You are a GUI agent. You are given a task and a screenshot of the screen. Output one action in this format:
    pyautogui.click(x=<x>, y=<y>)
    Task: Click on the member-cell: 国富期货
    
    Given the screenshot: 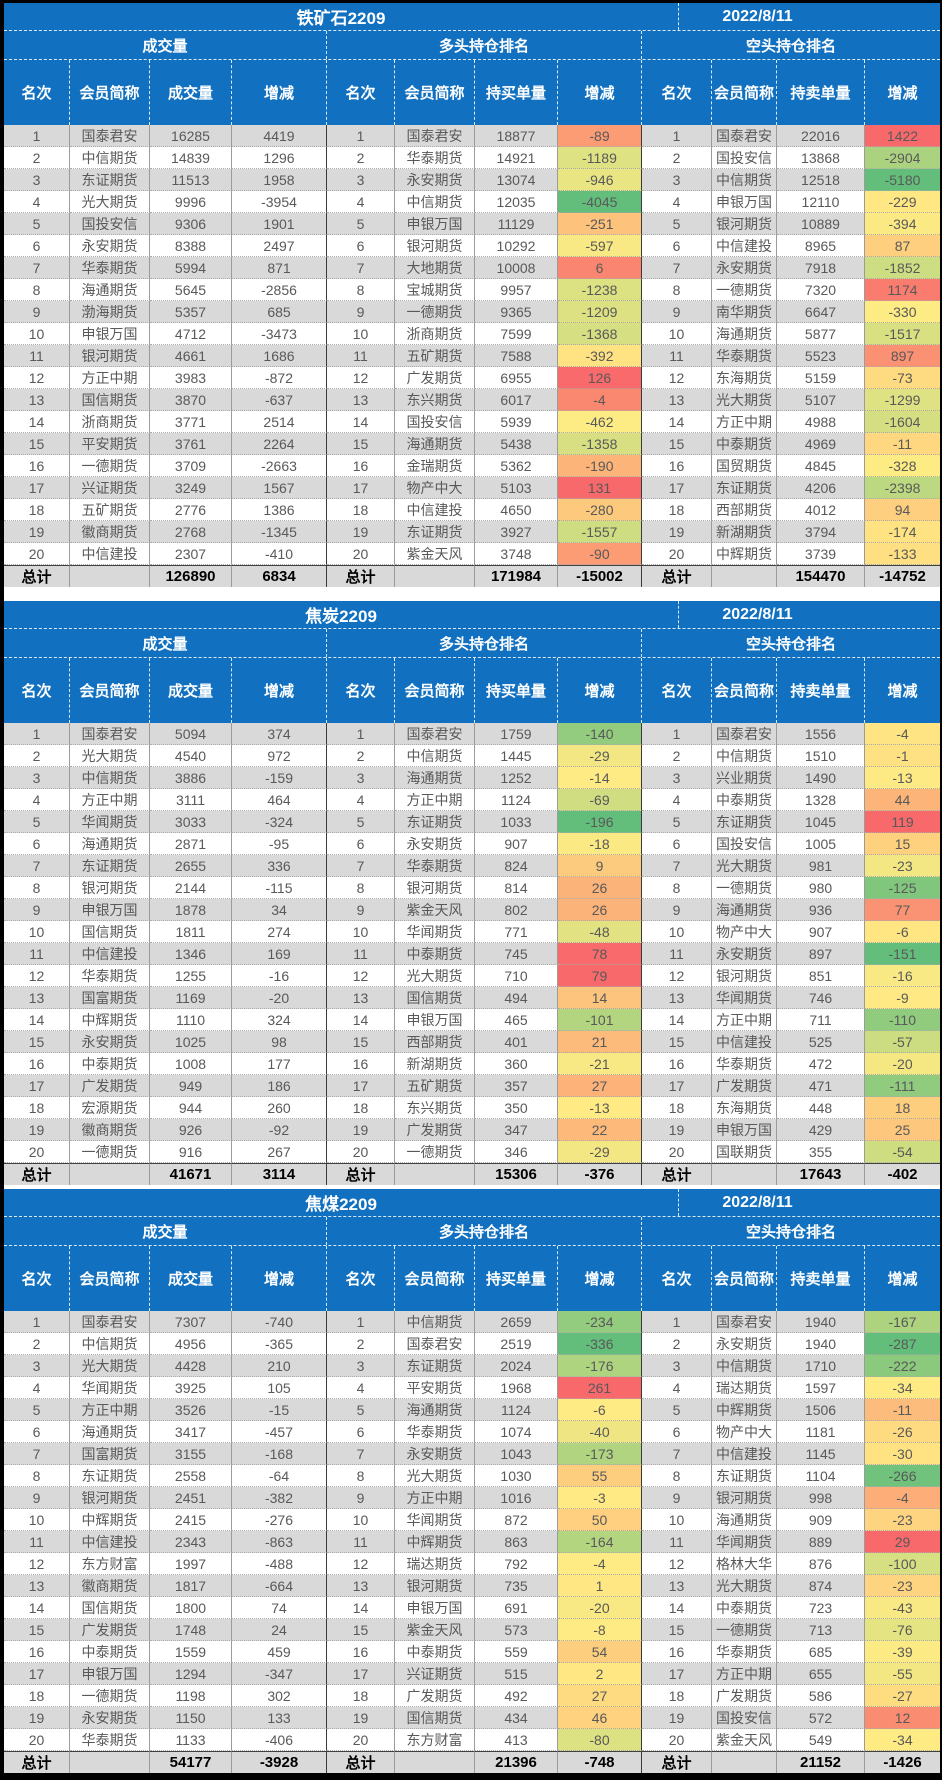 What is the action you would take?
    pyautogui.click(x=110, y=1454)
    